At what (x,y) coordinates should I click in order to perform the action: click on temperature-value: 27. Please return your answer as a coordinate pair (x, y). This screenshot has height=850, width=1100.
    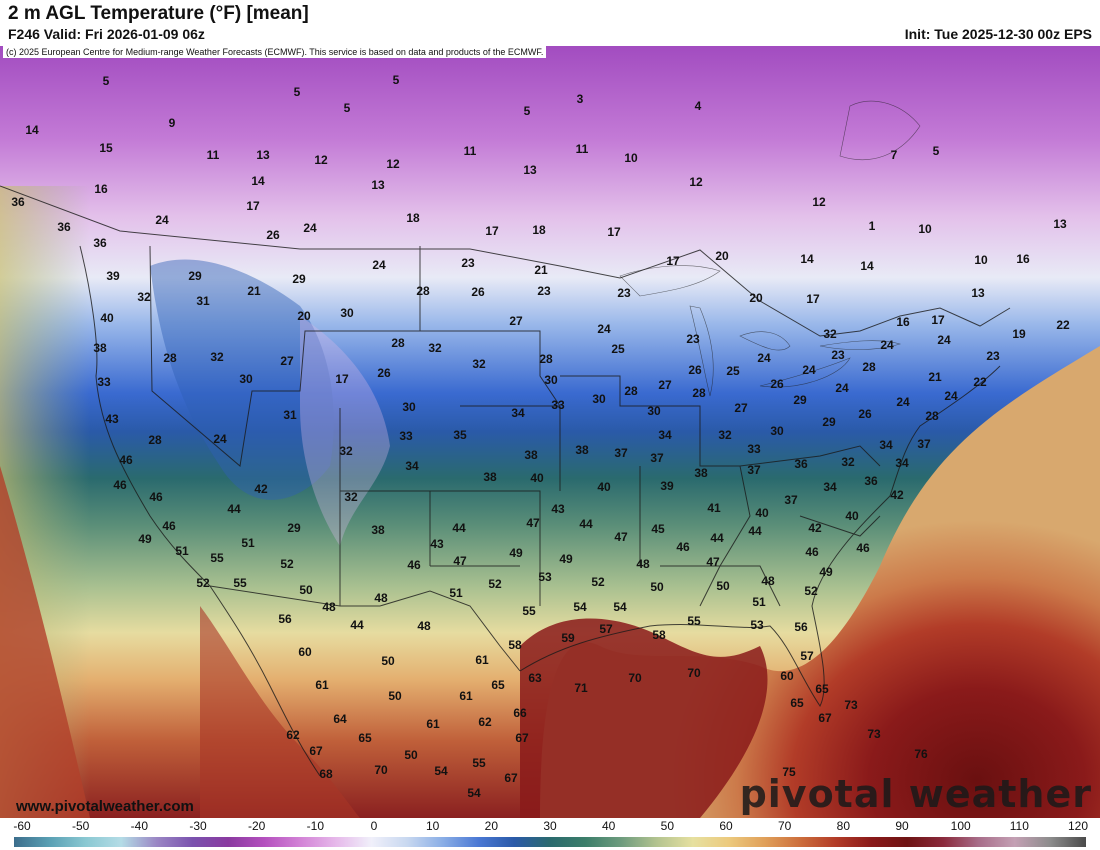
    Looking at the image, I should click on (516, 321).